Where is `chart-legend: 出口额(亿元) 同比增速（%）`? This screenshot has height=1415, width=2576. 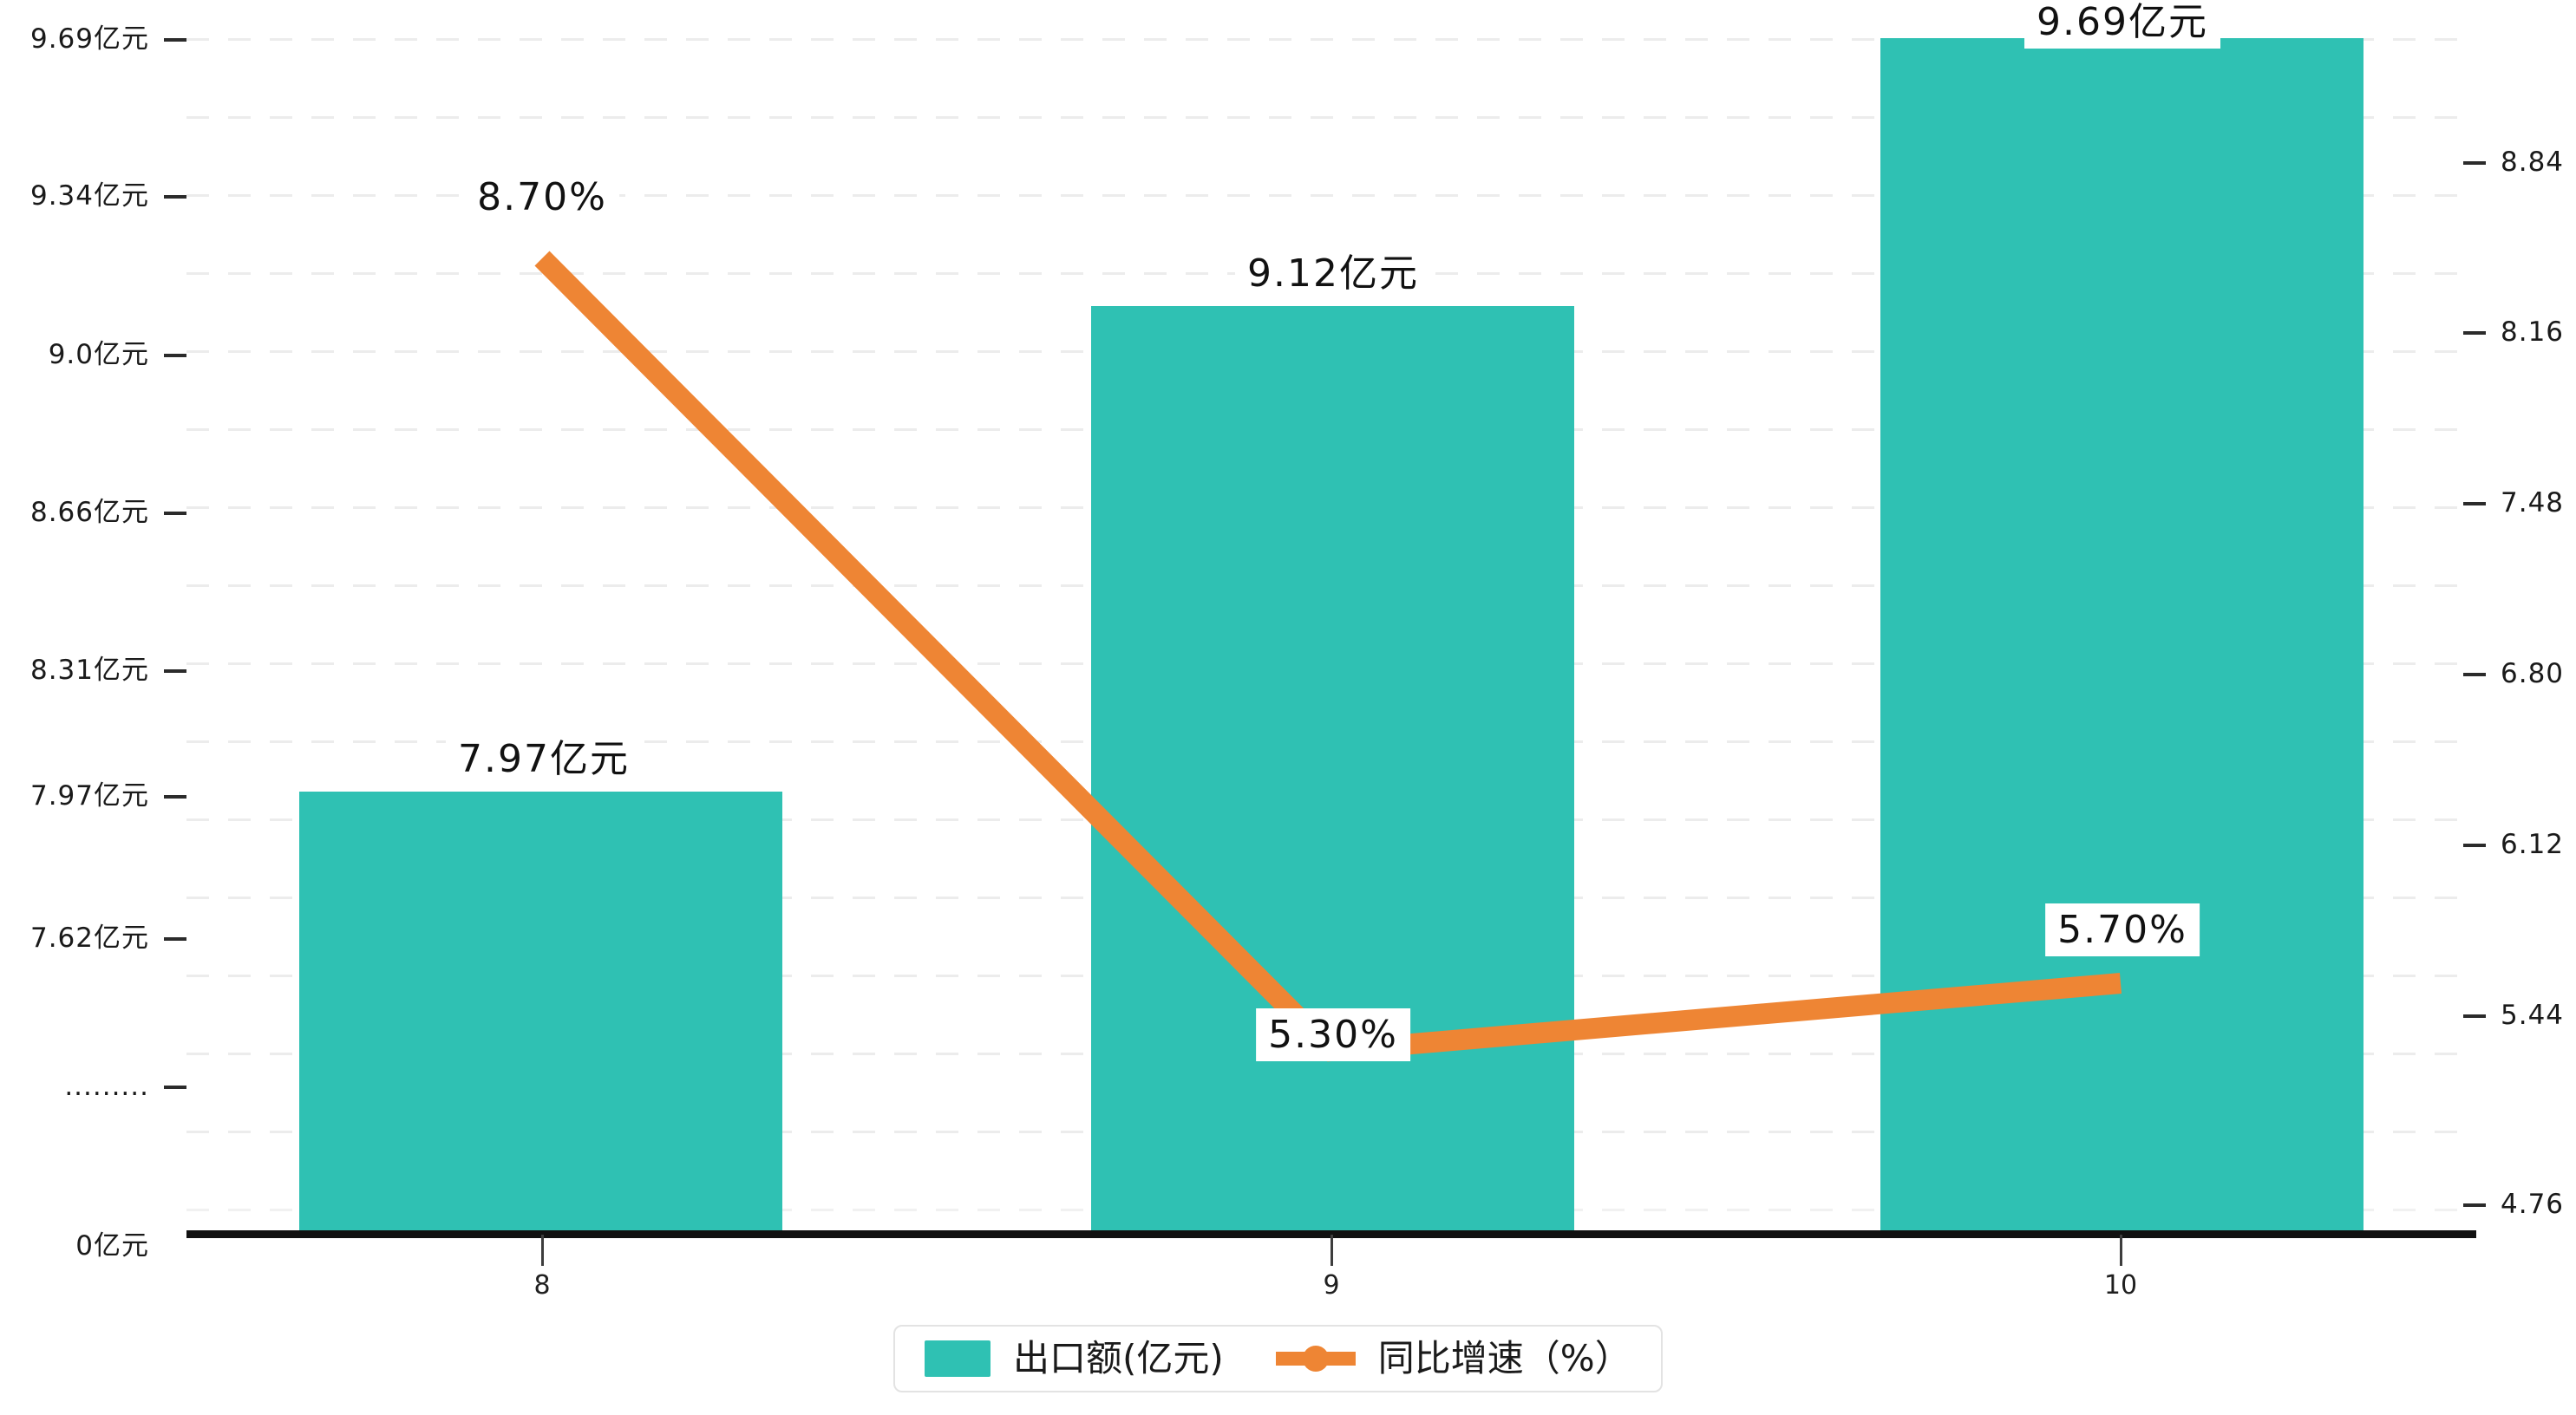 chart-legend: 出口额(亿元) 同比增速（%） is located at coordinates (1278, 1358).